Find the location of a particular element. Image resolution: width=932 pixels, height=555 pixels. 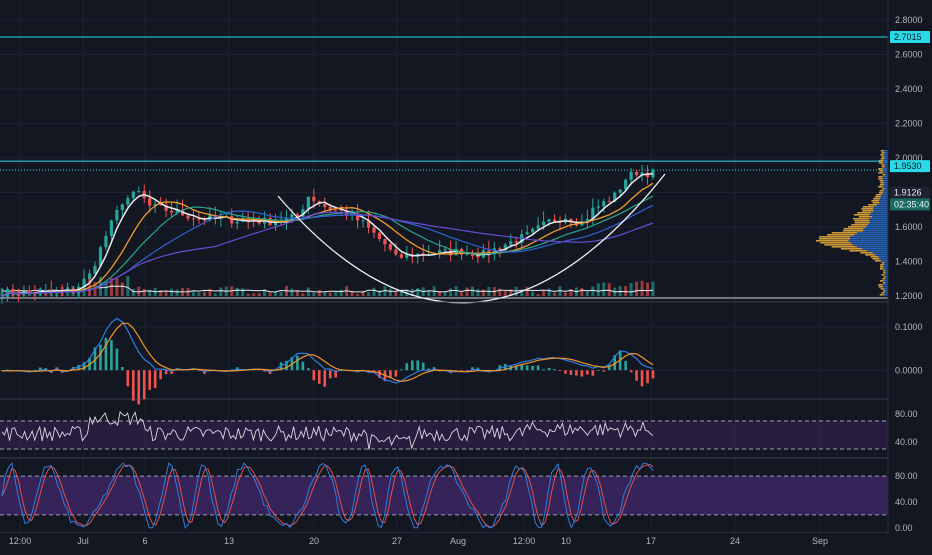

stoch-band is located at coordinates (444, 495).